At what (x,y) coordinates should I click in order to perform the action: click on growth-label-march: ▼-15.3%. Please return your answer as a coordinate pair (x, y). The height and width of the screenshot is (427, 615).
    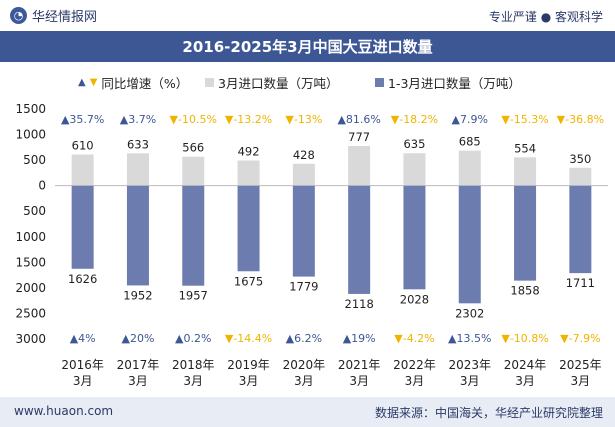
    Looking at the image, I should click on (524, 119).